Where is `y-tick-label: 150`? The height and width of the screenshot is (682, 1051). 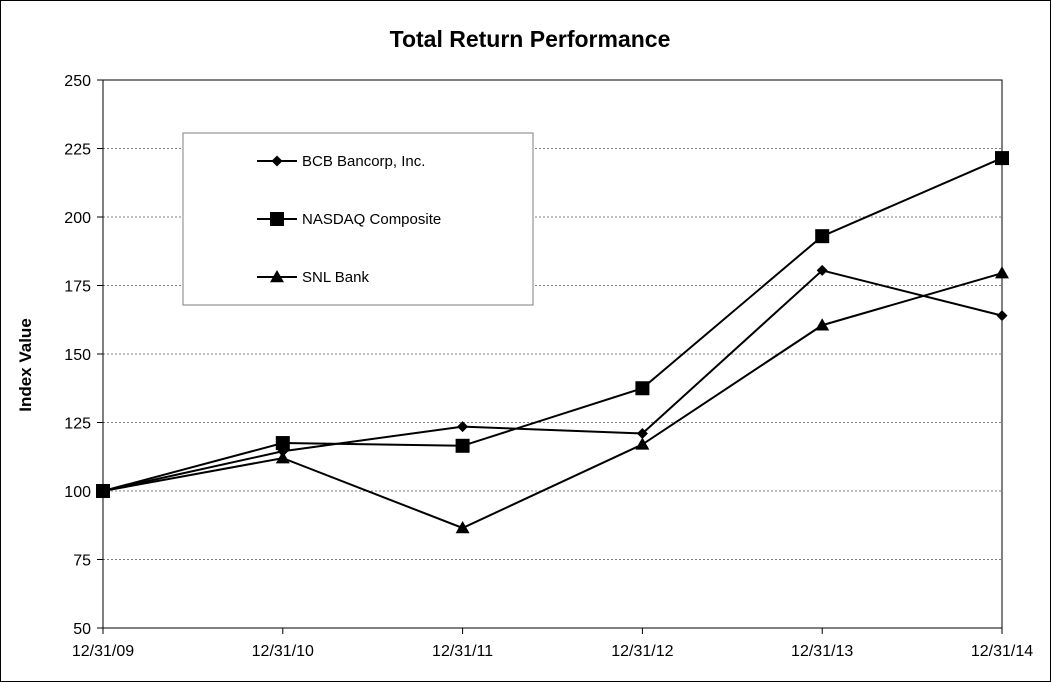
y-tick-label: 150 is located at coordinates (77, 355).